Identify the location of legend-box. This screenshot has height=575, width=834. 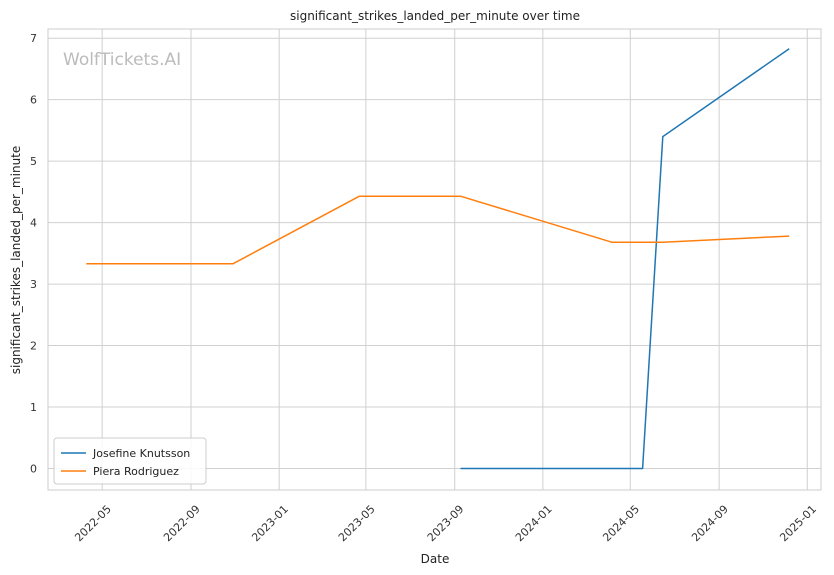
(130, 461).